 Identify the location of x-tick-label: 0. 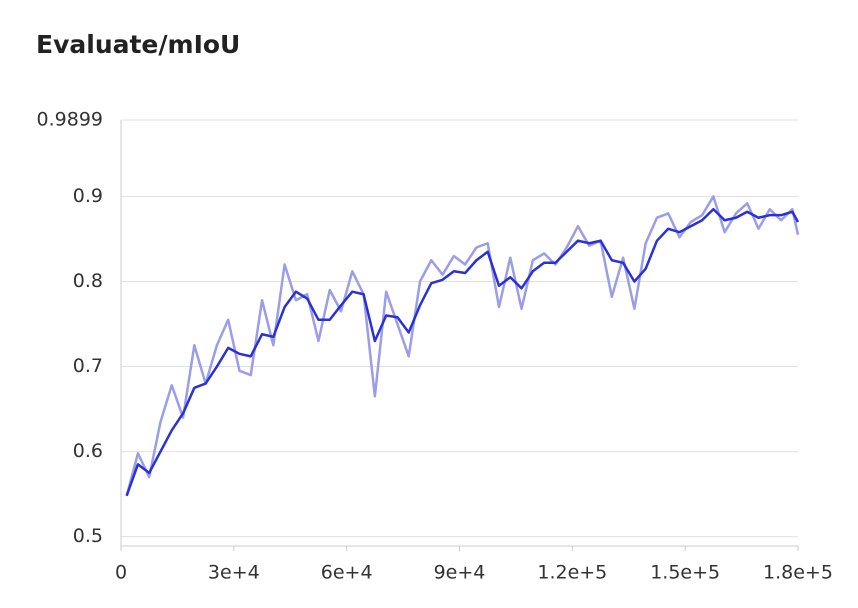
(121, 573).